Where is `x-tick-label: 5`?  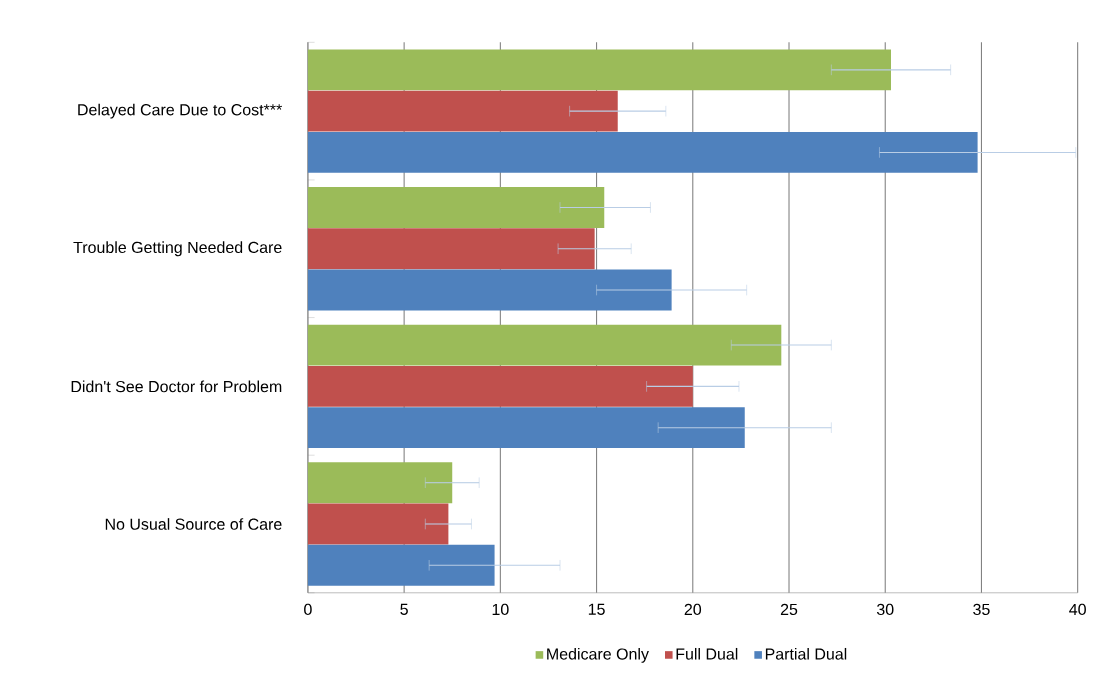 x-tick-label: 5 is located at coordinates (404, 609).